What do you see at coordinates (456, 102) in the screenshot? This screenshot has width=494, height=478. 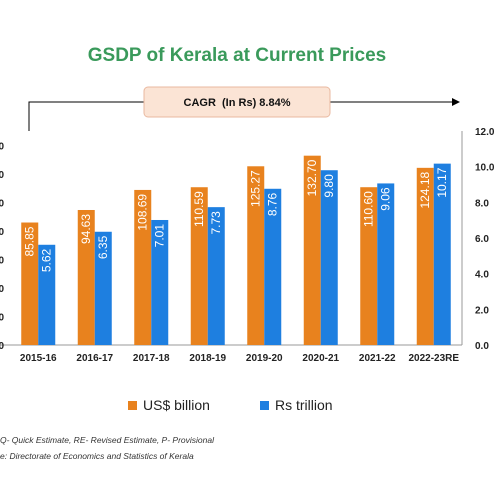 I see `cagr-arrow-head` at bounding box center [456, 102].